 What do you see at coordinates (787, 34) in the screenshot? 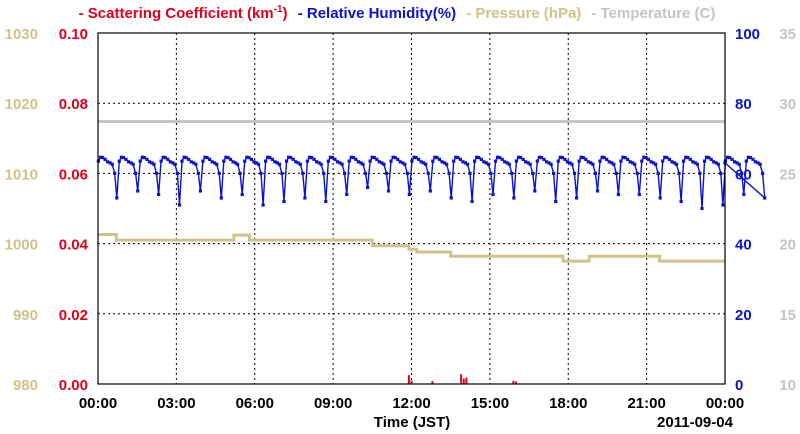
I see `temperature-axis-tick-label: 35` at bounding box center [787, 34].